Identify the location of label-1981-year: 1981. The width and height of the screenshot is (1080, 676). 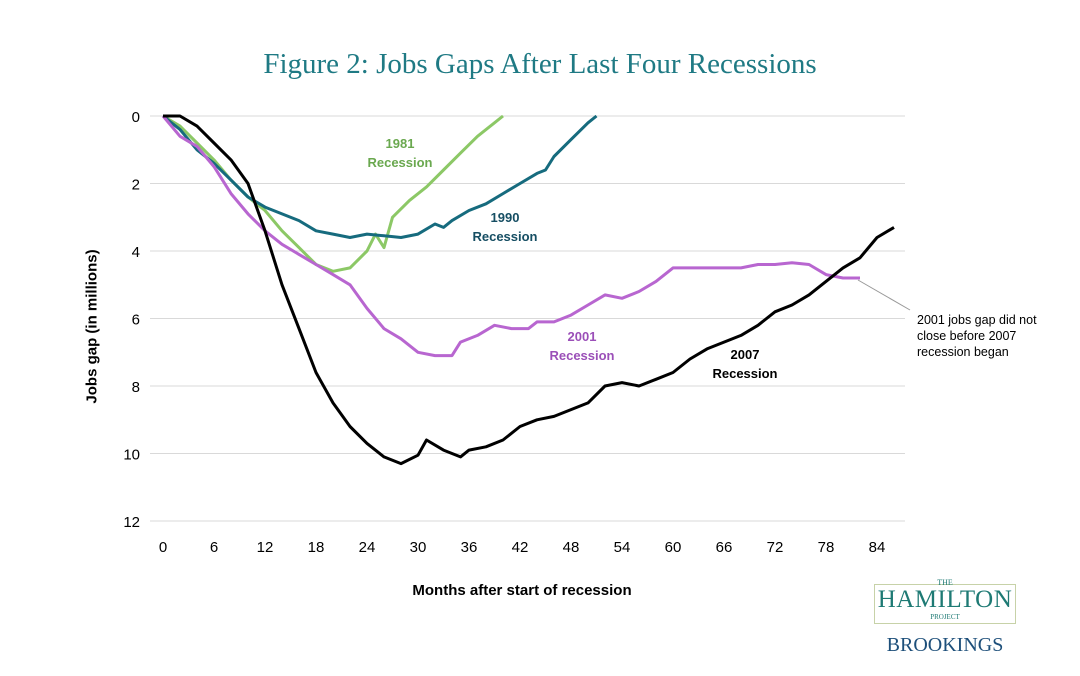
(400, 143).